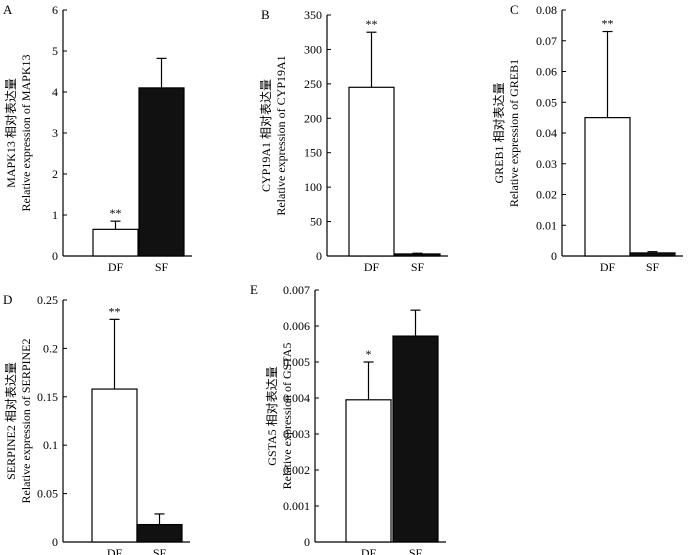  I want to click on panel-c-label: C, so click(514, 9).